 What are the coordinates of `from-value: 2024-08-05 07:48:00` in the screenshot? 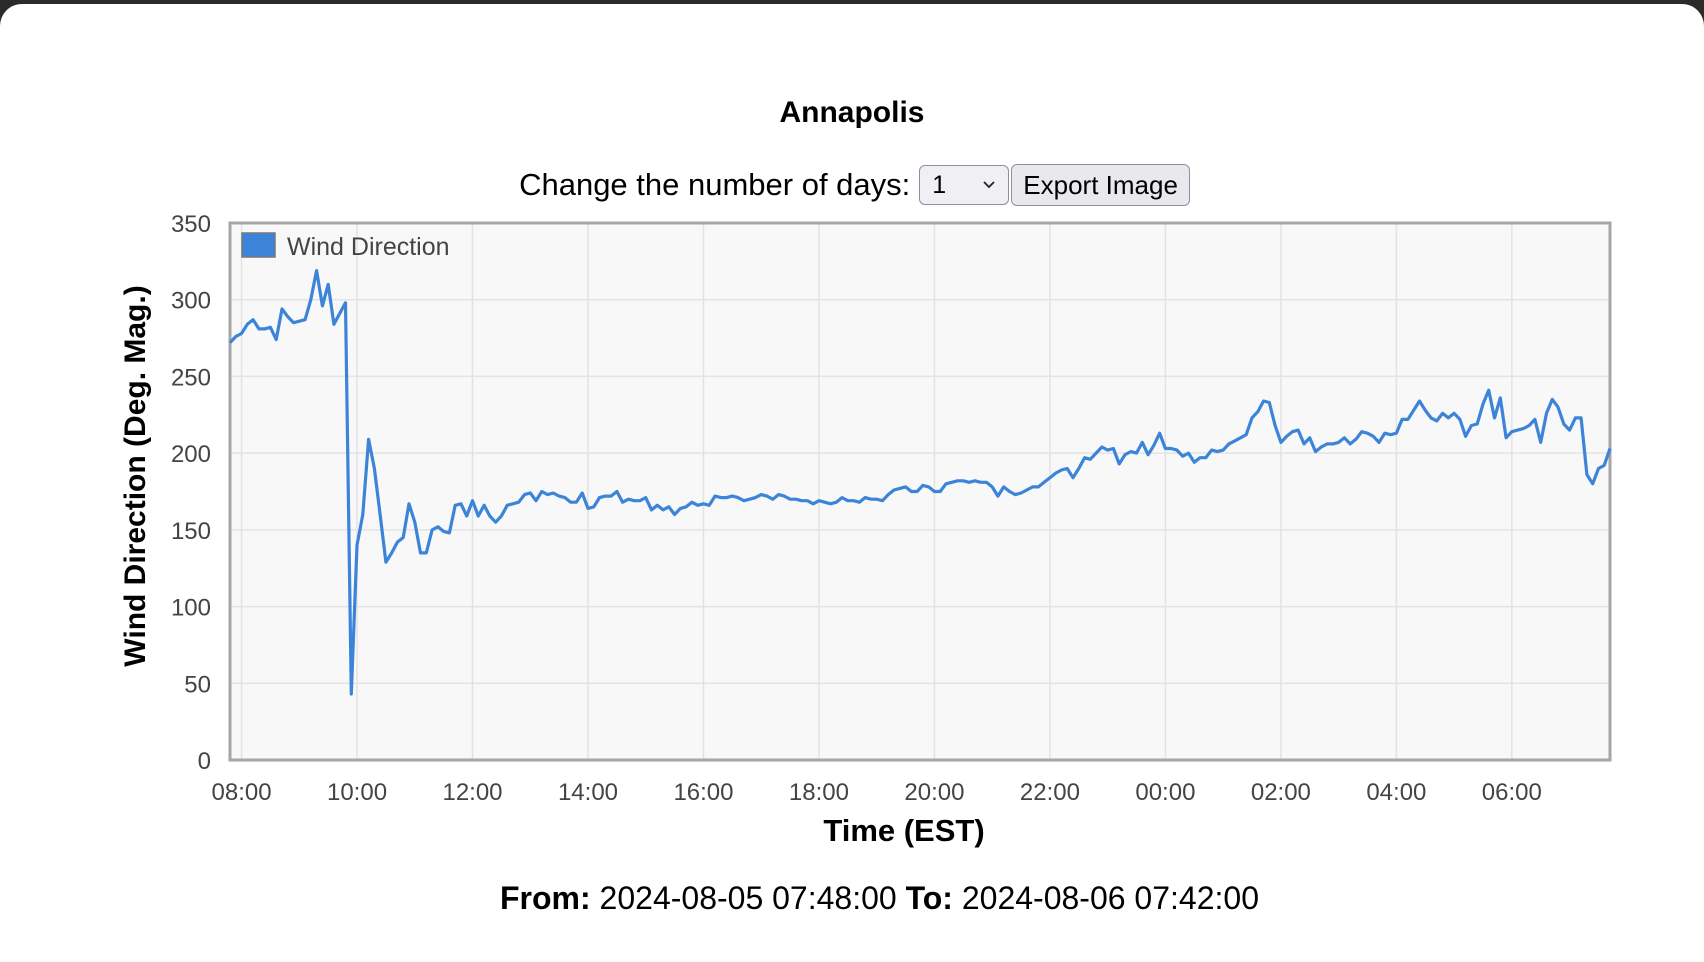 It's located at (748, 898).